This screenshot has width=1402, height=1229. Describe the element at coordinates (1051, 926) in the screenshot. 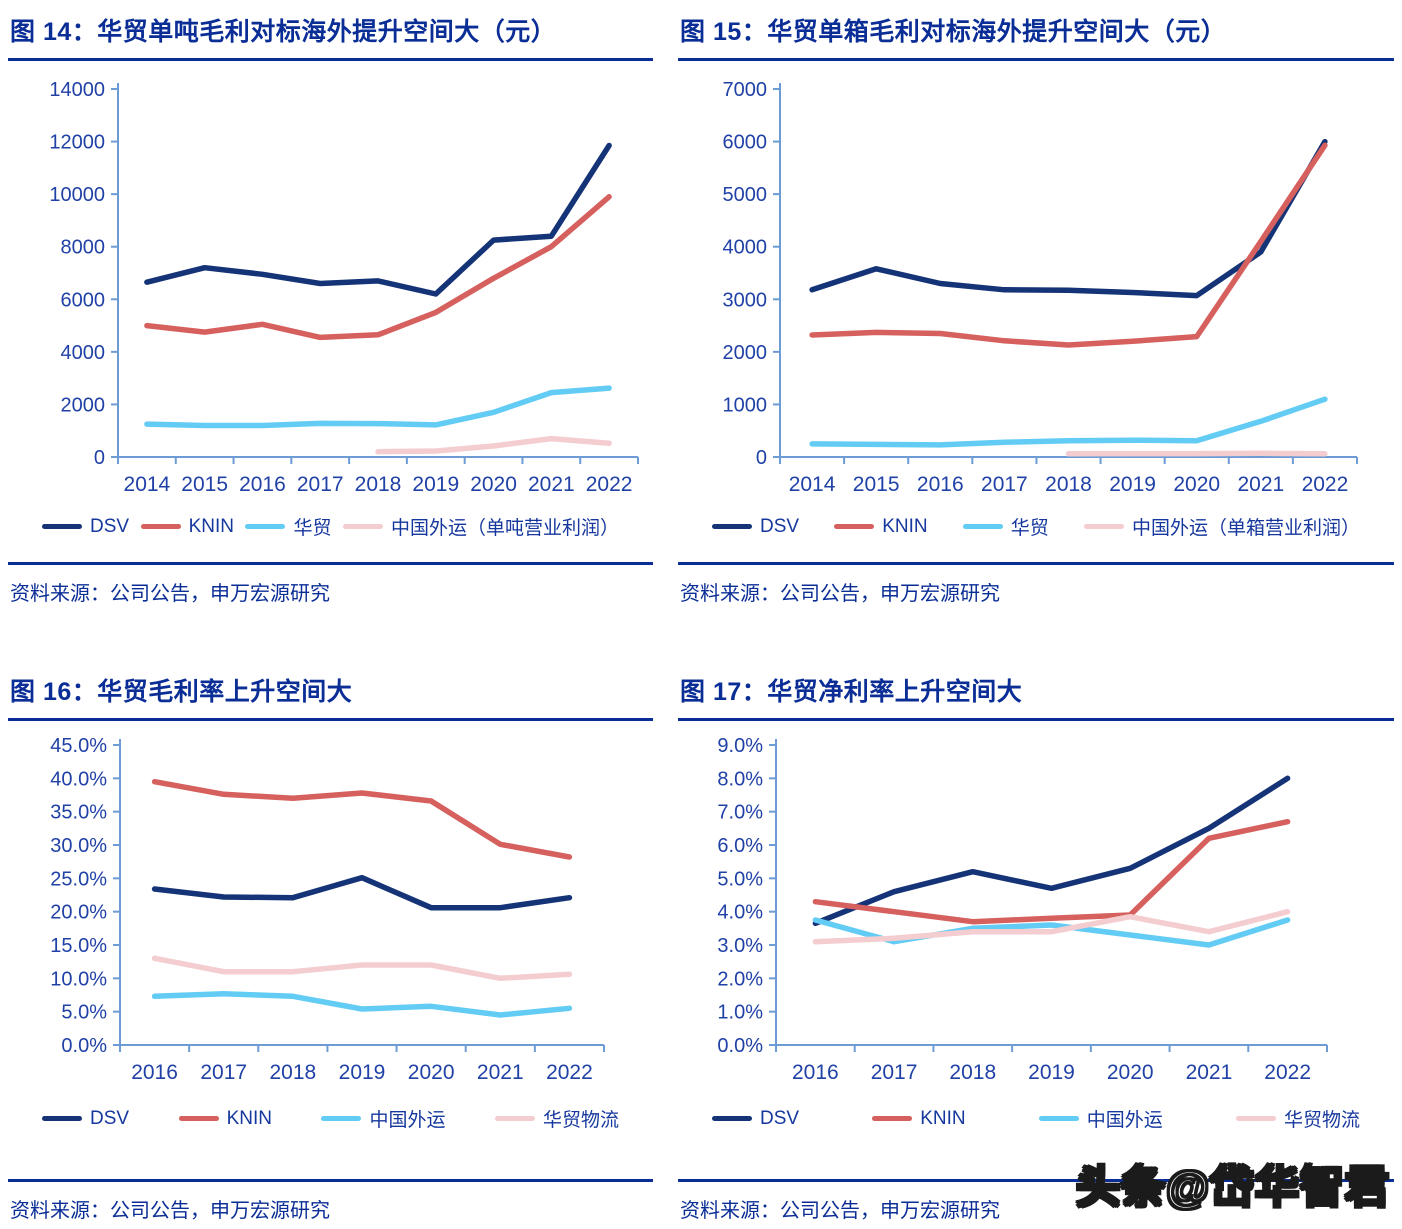

I see `series-line-huamao-wuliu` at that location.